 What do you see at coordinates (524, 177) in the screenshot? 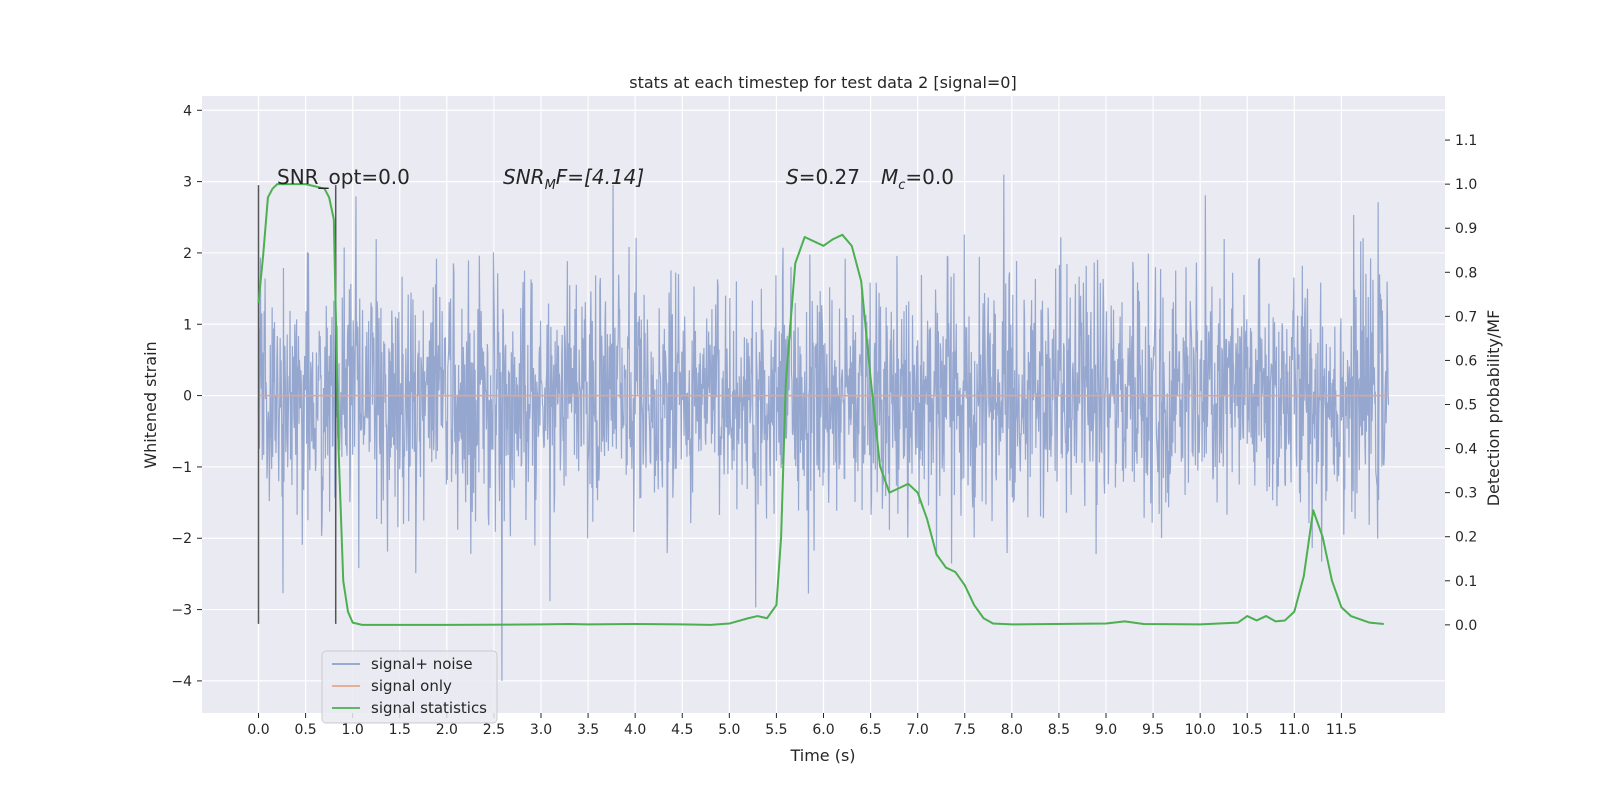
I see `annotation-snr-mf-main: SNR` at bounding box center [524, 177].